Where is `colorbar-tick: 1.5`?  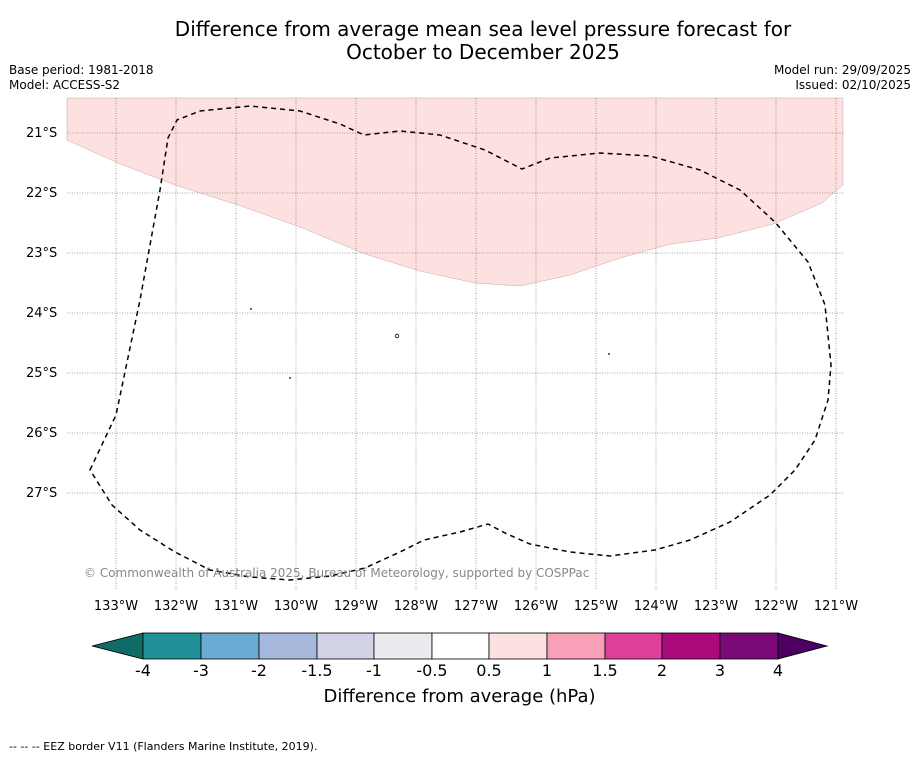 colorbar-tick: 1.5 is located at coordinates (605, 670).